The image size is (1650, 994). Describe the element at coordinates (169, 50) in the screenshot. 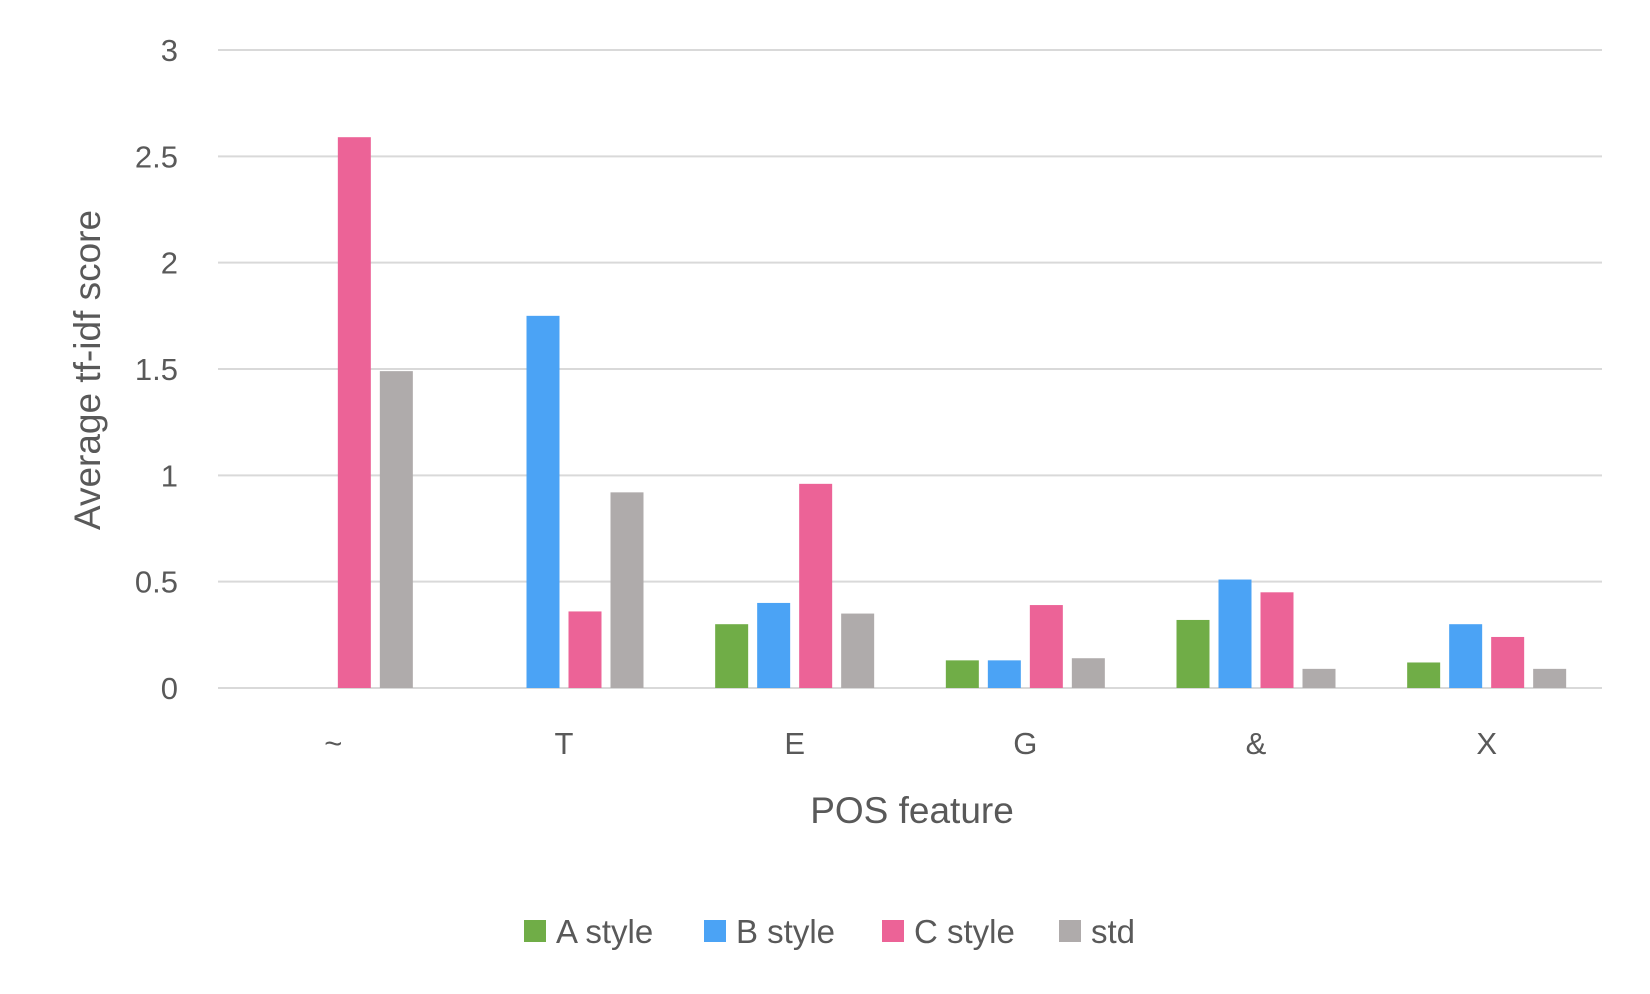

I see `y-tick-label: 3` at that location.